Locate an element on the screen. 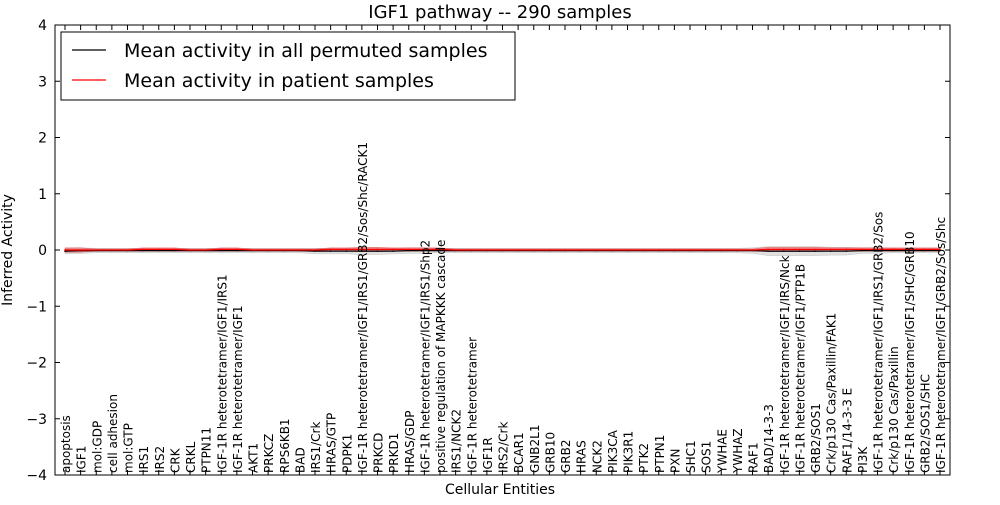 The image size is (1000, 505). x-tick-label: mol:GDP is located at coordinates (97, 447).